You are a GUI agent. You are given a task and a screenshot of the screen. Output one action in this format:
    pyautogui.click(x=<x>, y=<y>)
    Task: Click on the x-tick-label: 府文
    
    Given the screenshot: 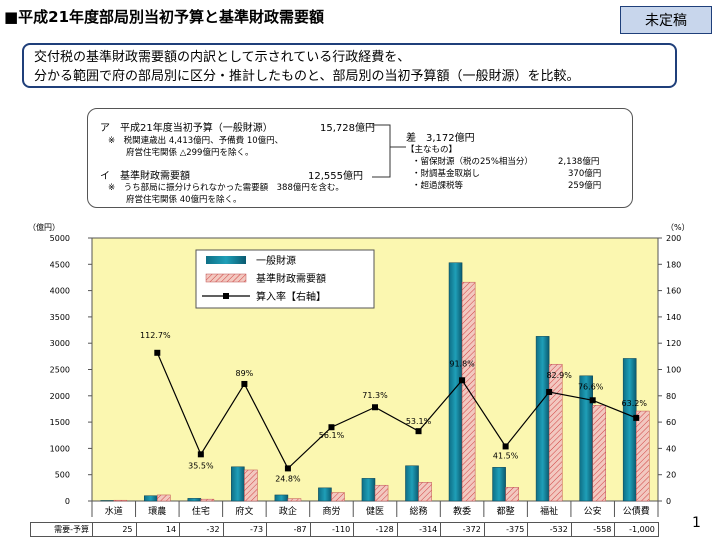 What is the action you would take?
    pyautogui.click(x=244, y=511)
    